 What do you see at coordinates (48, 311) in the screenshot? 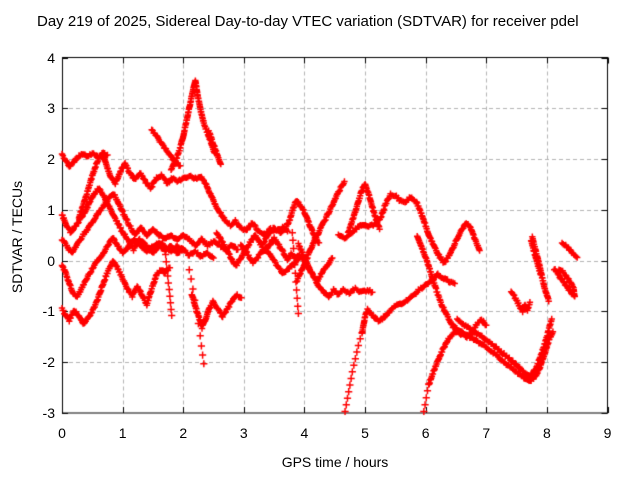
I see `y-tick-label: -1` at bounding box center [48, 311].